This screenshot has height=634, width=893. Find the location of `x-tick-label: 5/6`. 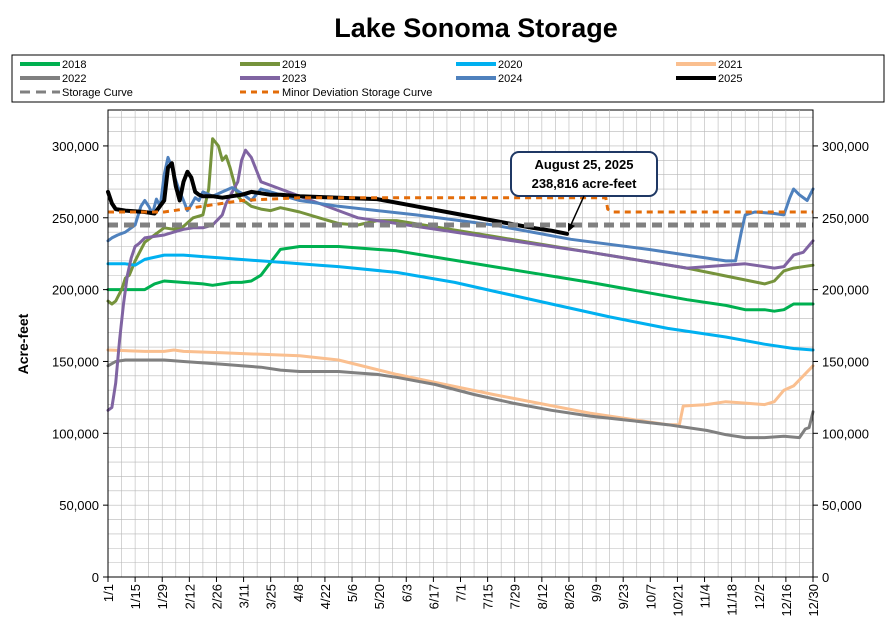

x-tick-label: 5/6 is located at coordinates (352, 593).